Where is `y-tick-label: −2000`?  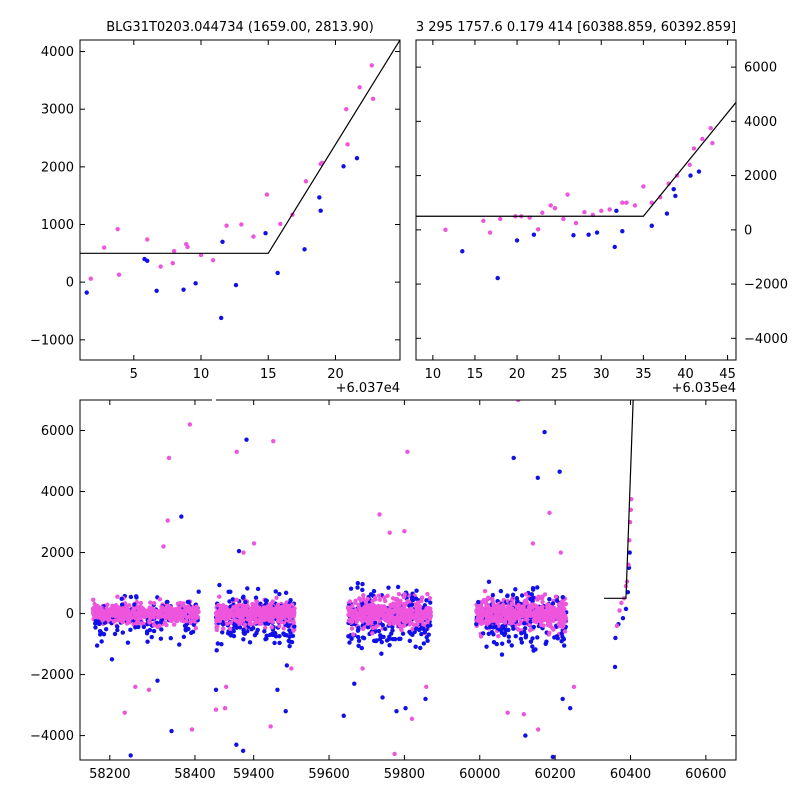 y-tick-label: −2000 is located at coordinates (52, 675).